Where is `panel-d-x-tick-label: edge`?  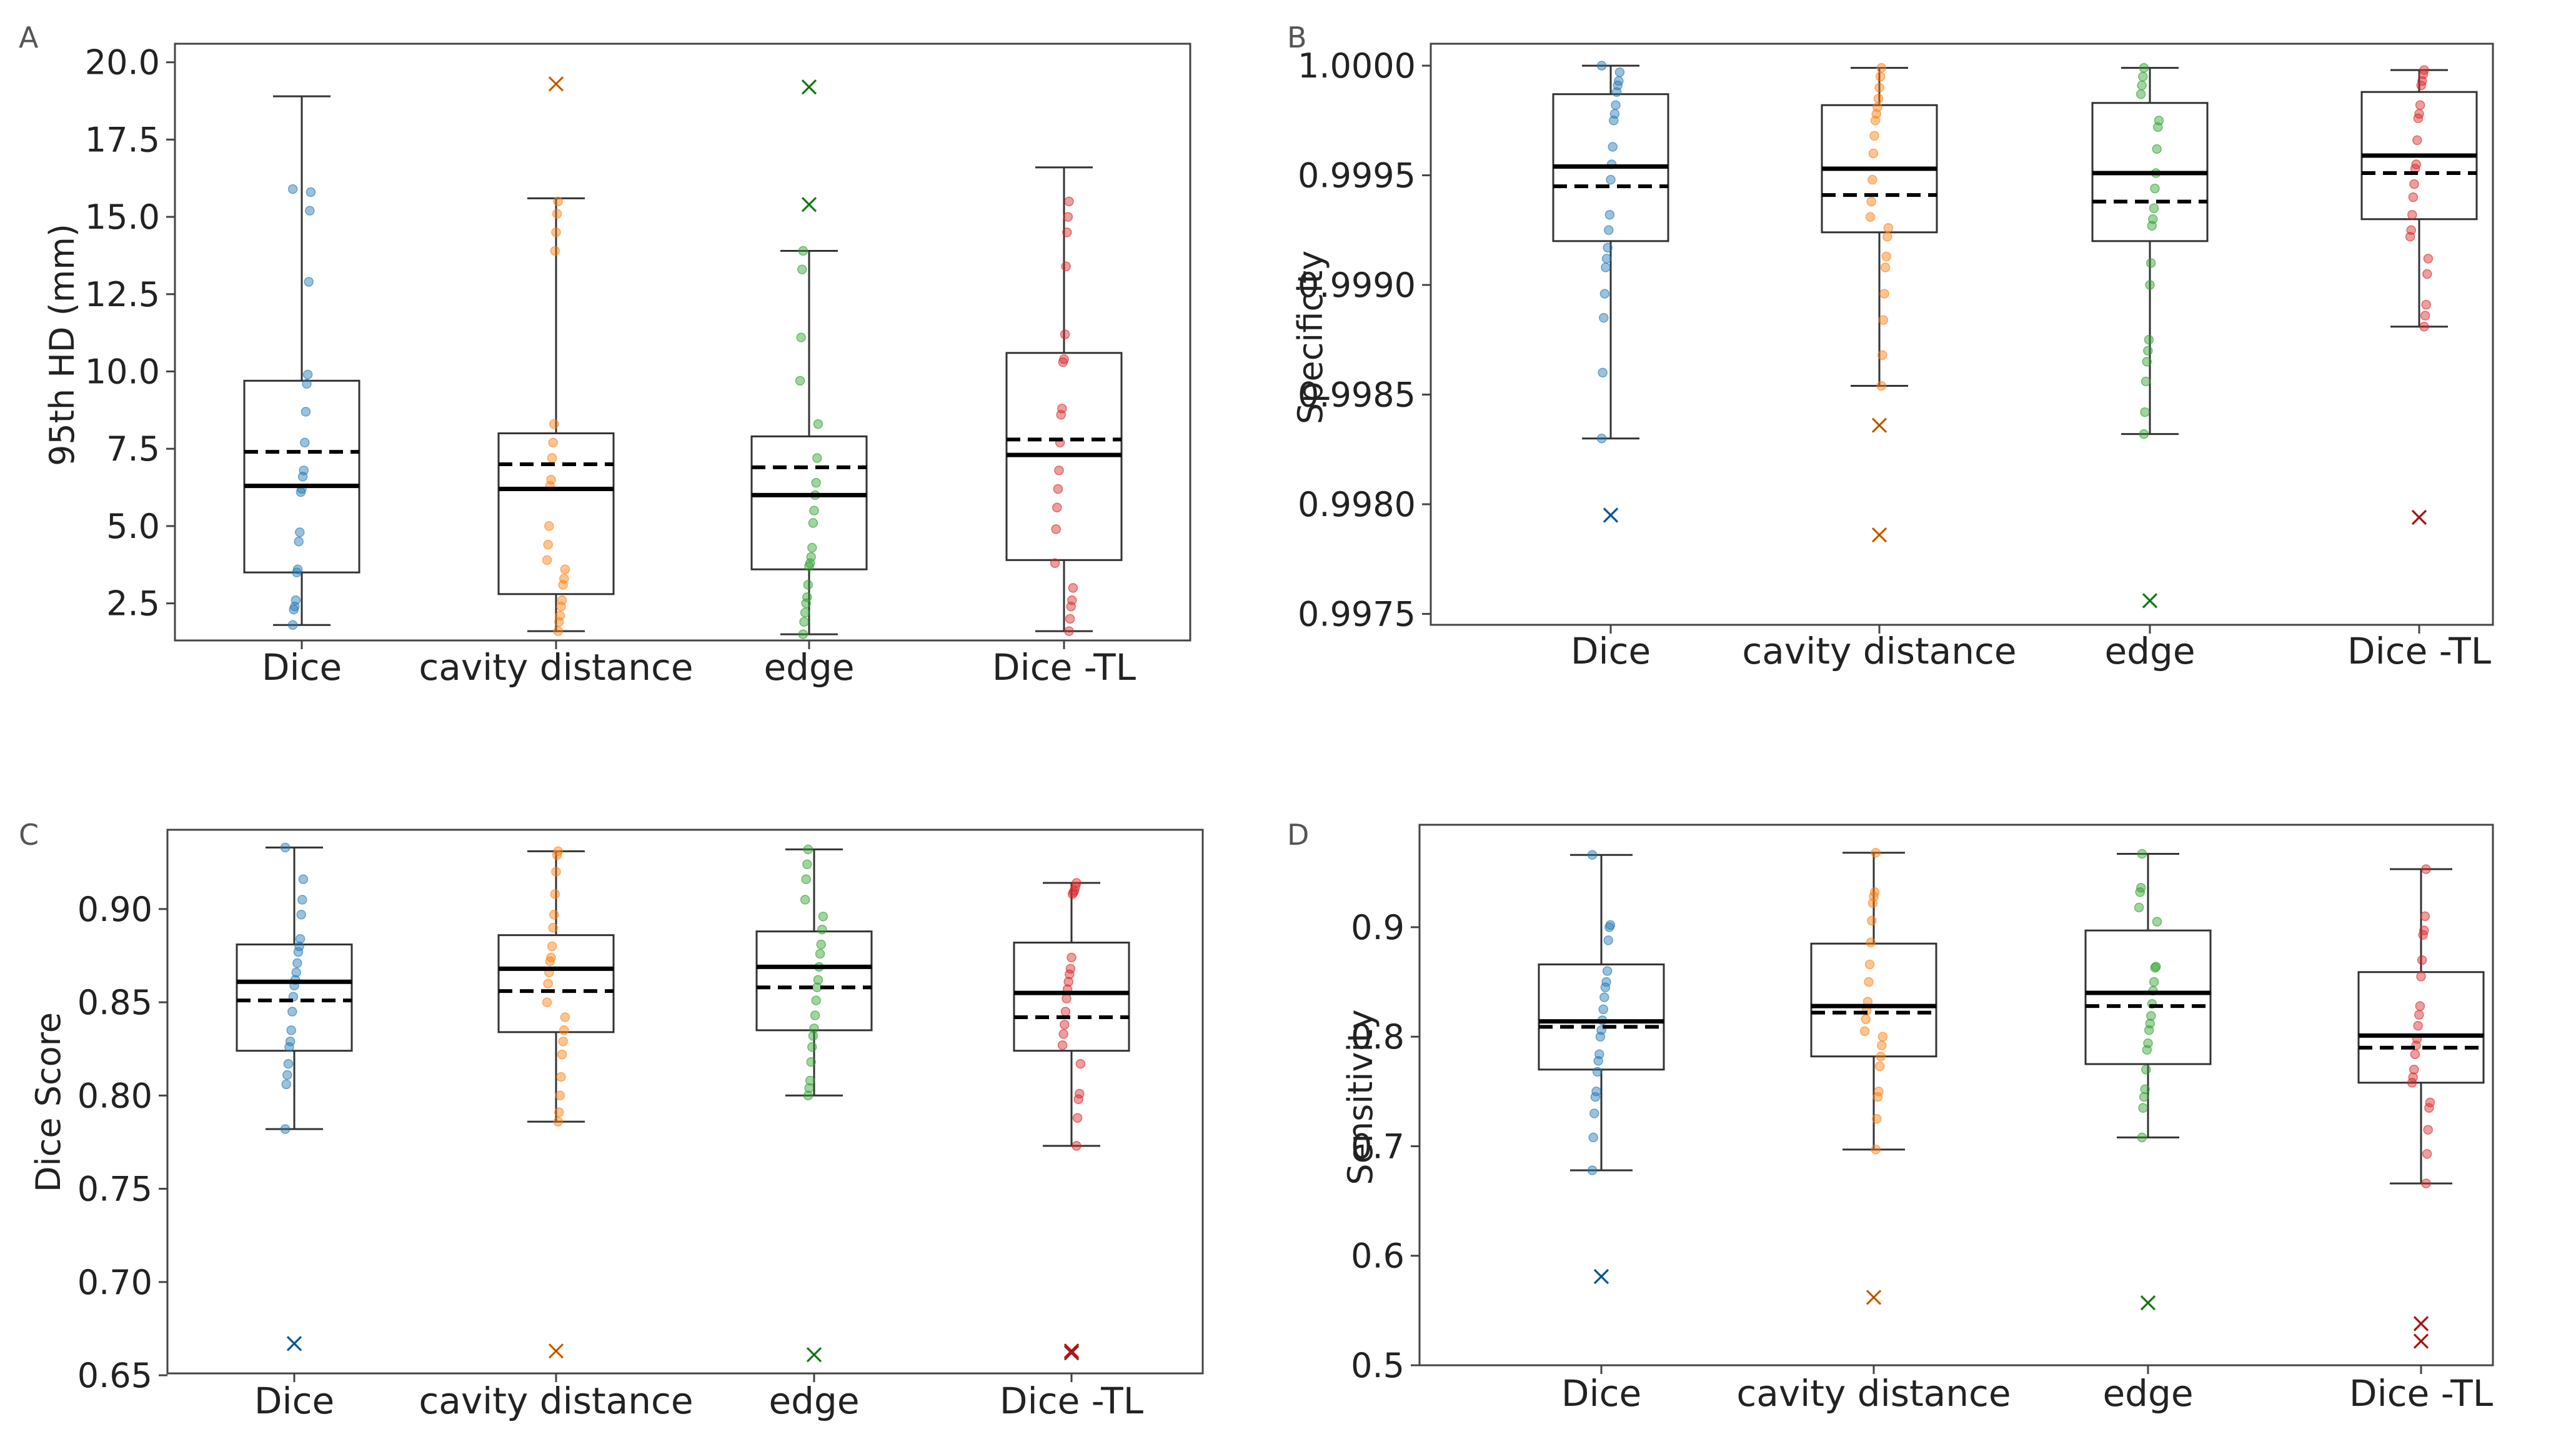 panel-d-x-tick-label: edge is located at coordinates (2148, 1393).